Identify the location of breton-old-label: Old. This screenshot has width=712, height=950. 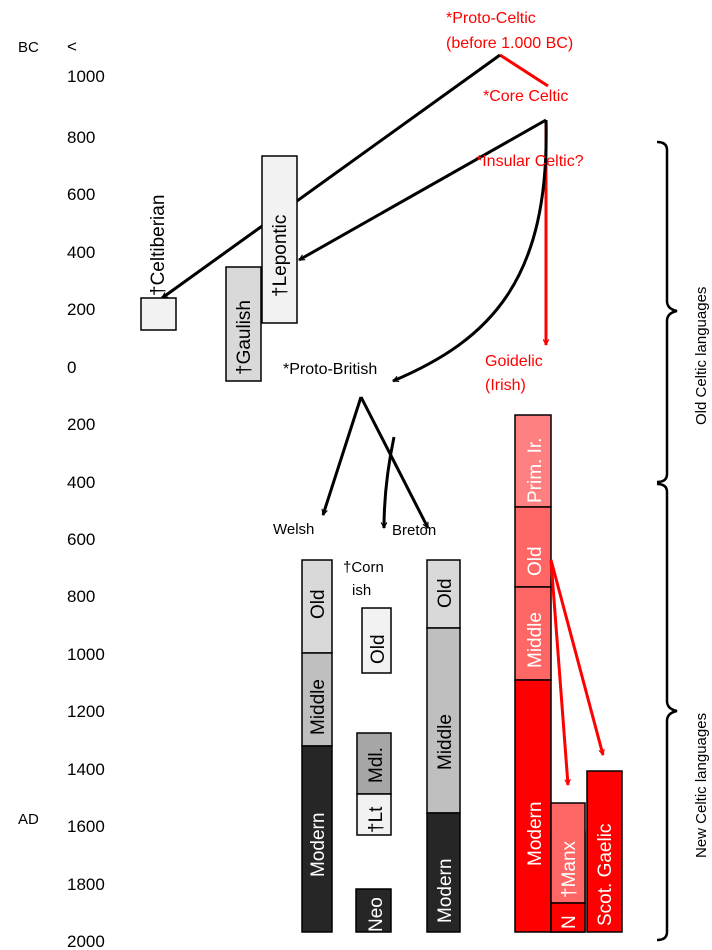
(445, 593).